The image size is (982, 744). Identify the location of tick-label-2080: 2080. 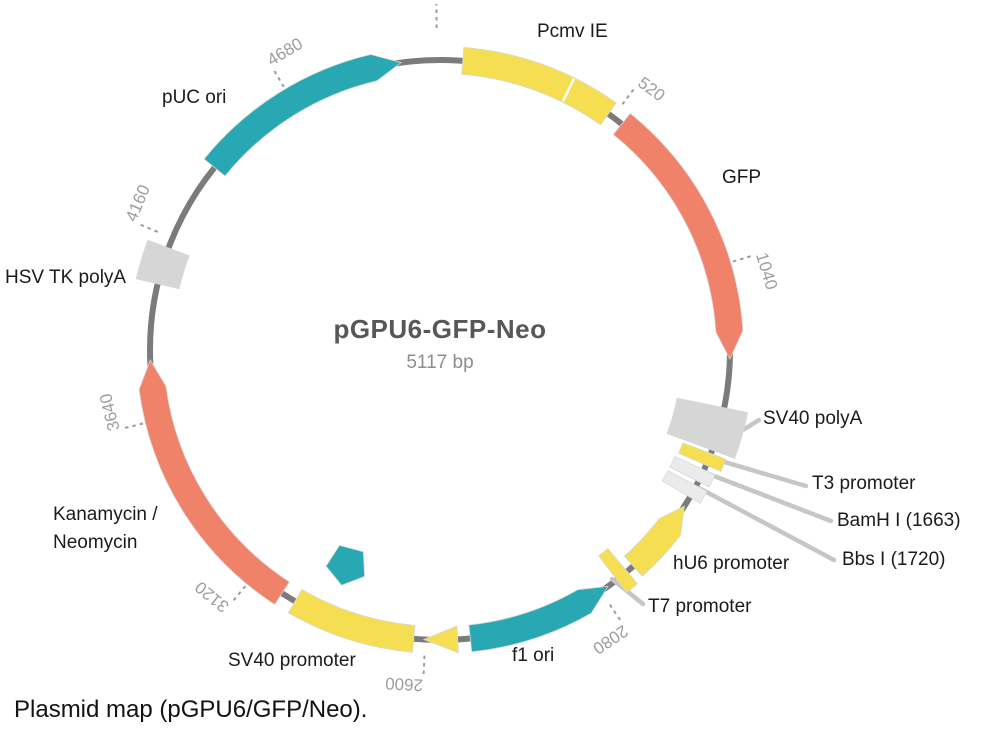
(610, 639).